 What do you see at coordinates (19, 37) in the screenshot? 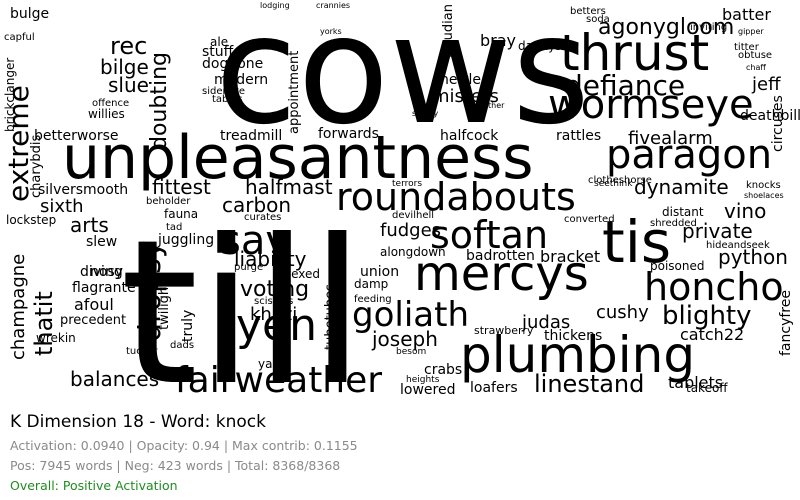
I see `cloud-word-capful: capful` at bounding box center [19, 37].